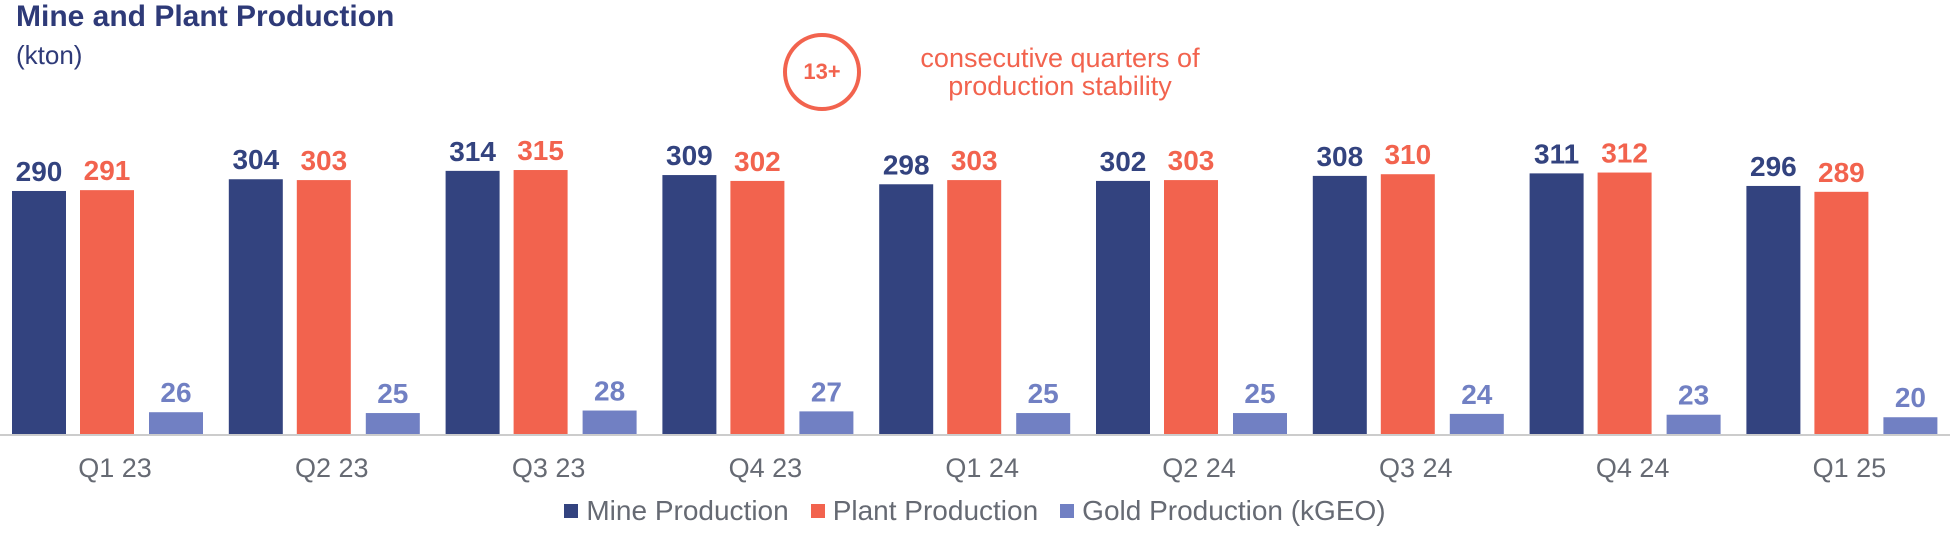  Describe the element at coordinates (1633, 468) in the screenshot. I see `x-tick-label: Q4 24` at that location.